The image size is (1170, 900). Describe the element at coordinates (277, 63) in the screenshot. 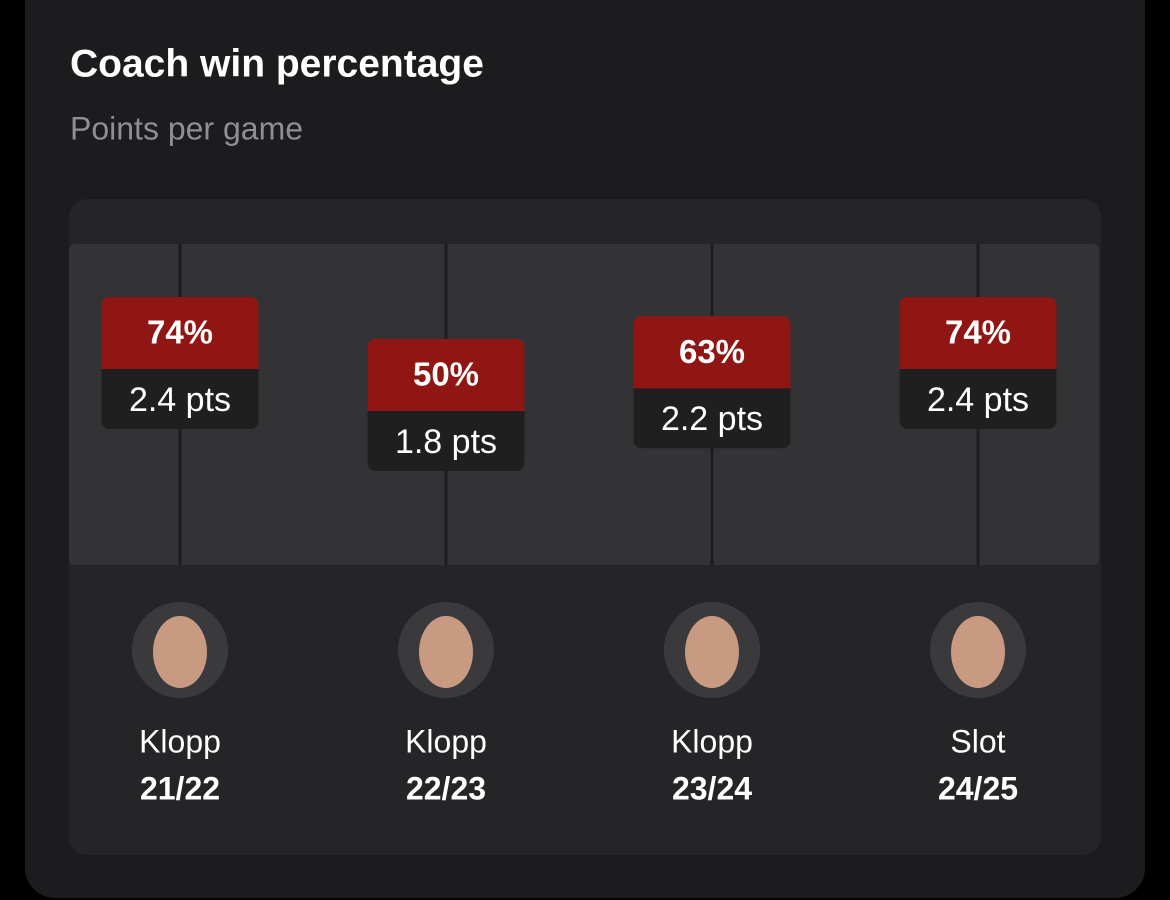

I see `chart-title: Coach win percentage` at that location.